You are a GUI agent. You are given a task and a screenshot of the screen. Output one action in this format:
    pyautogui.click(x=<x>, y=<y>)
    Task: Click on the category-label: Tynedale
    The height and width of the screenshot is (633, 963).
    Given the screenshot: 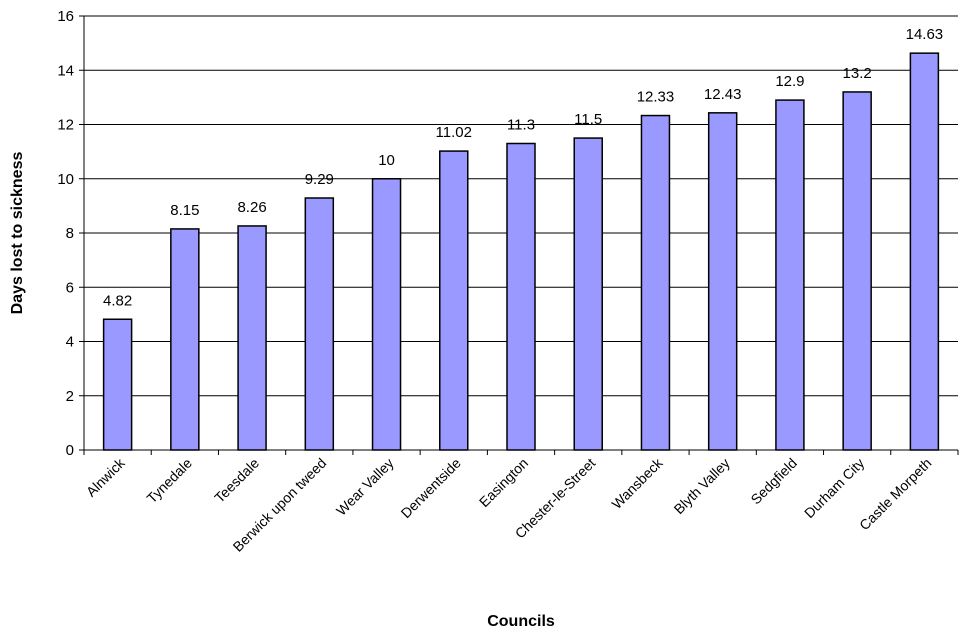 What is the action you would take?
    pyautogui.click(x=169, y=481)
    